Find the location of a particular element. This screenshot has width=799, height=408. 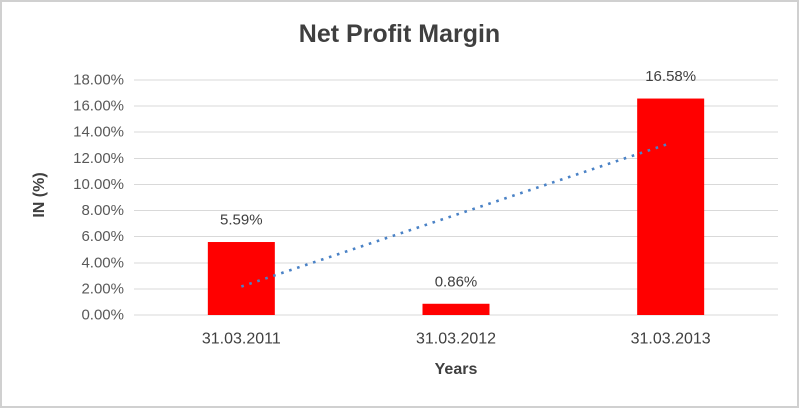

y-tick-label: 14.00% is located at coordinates (98, 132).